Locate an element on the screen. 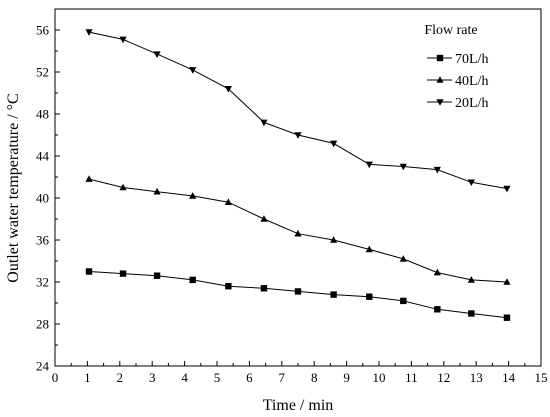 Image resolution: width=550 pixels, height=417 pixels. y-tick-label: 40 is located at coordinates (42, 198).